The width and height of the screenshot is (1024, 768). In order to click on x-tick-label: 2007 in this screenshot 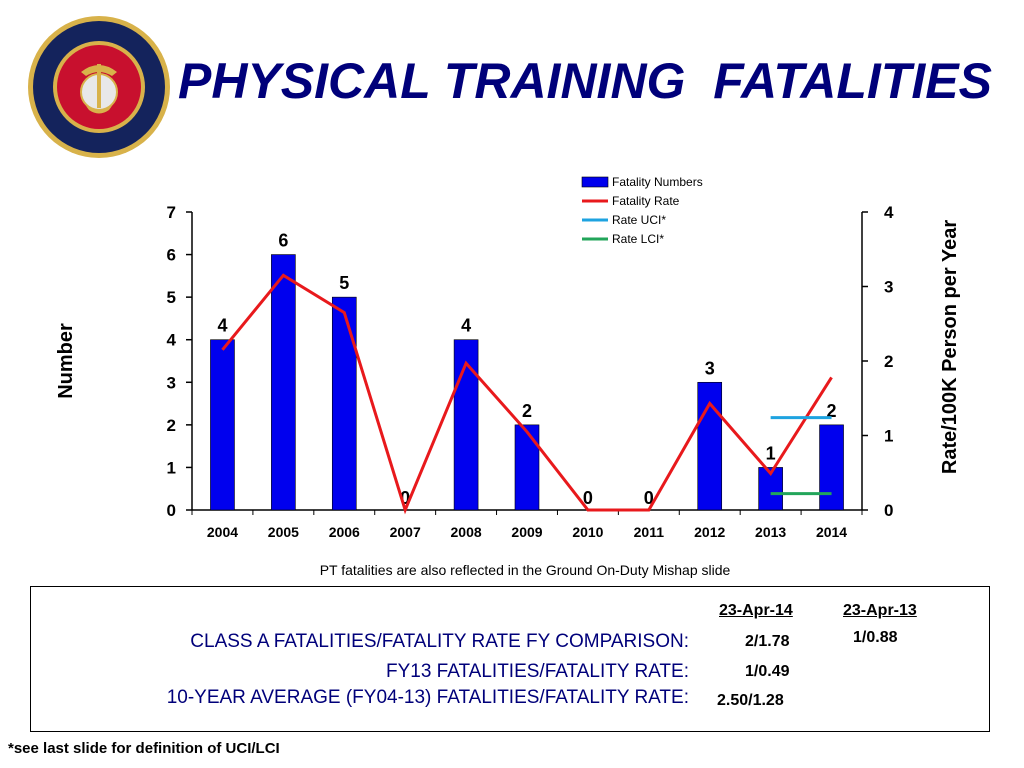, I will do `click(405, 532)`.